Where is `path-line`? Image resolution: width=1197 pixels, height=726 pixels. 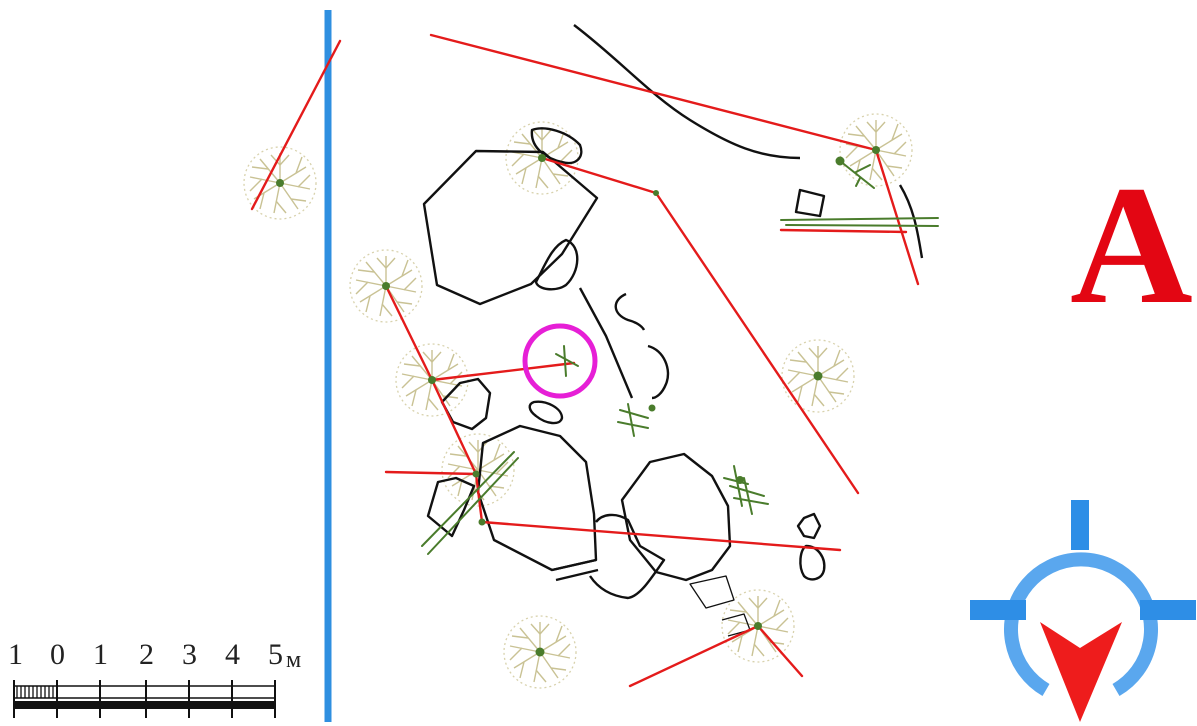
path-line is located at coordinates (687, 92).